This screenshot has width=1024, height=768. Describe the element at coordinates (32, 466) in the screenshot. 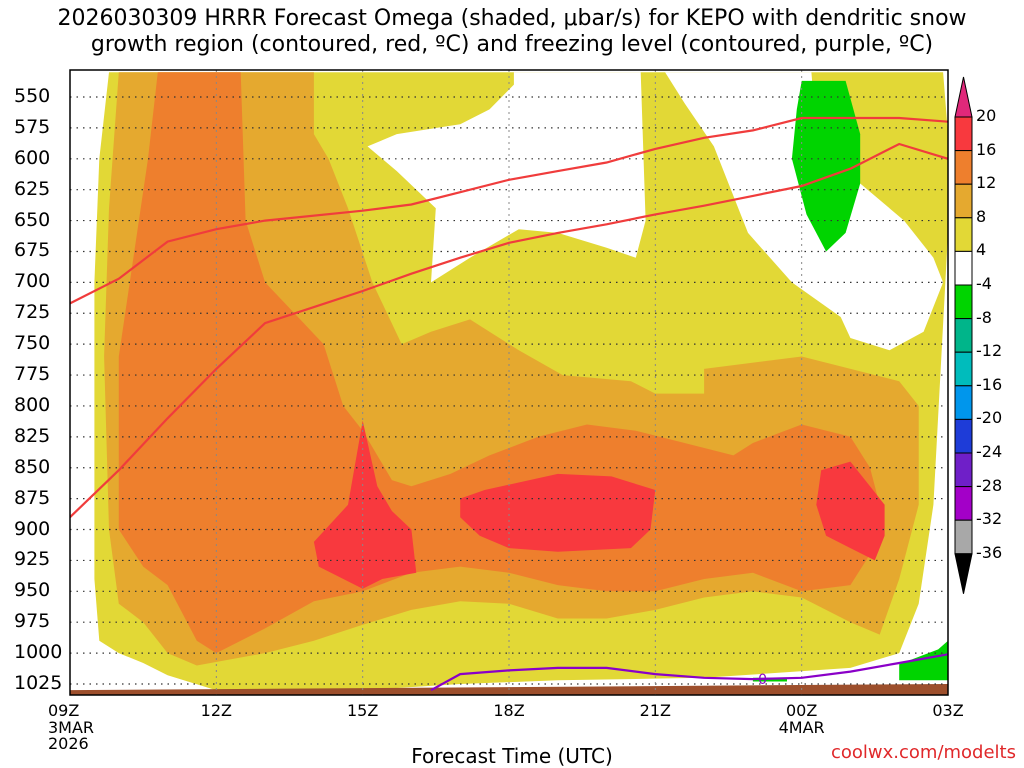

I see `y-tick-label: 850` at that location.